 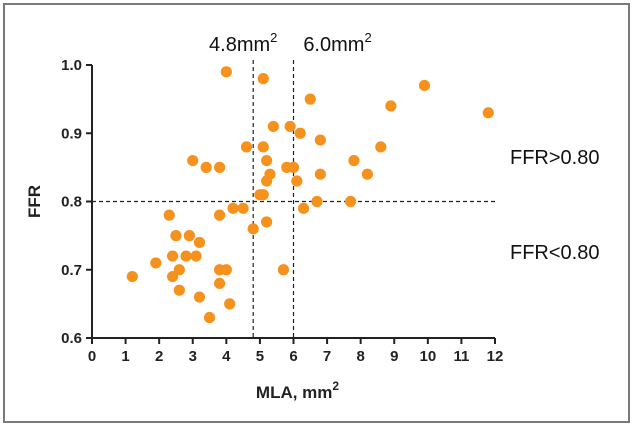 I want to click on x-tick-label: 3, so click(x=193, y=356).